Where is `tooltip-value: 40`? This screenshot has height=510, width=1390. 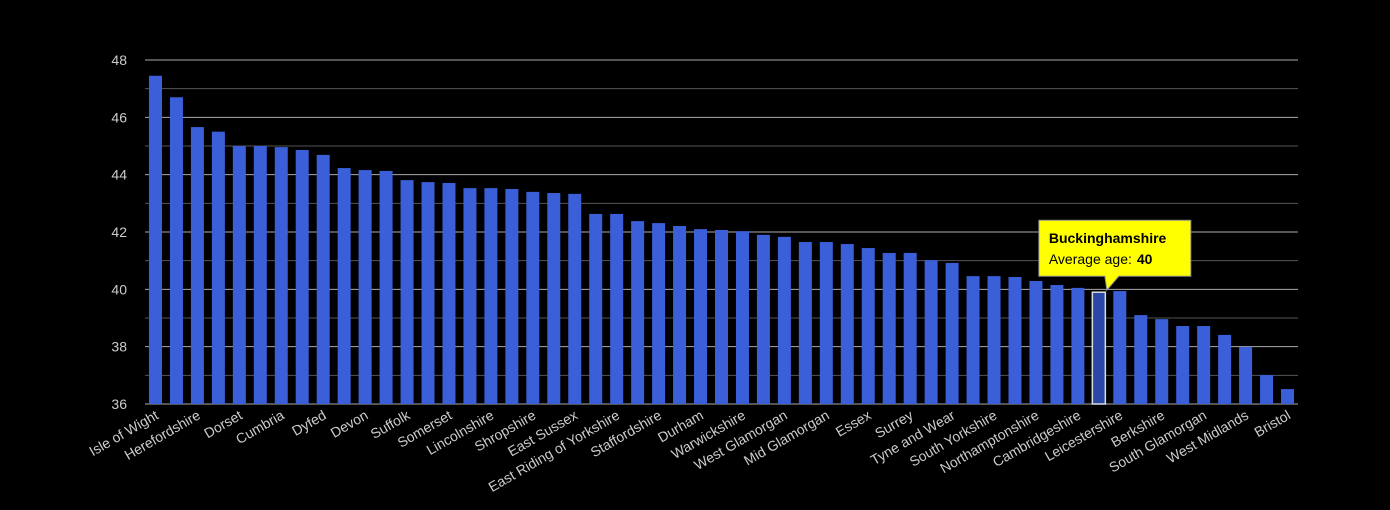 tooltip-value: 40 is located at coordinates (1145, 259).